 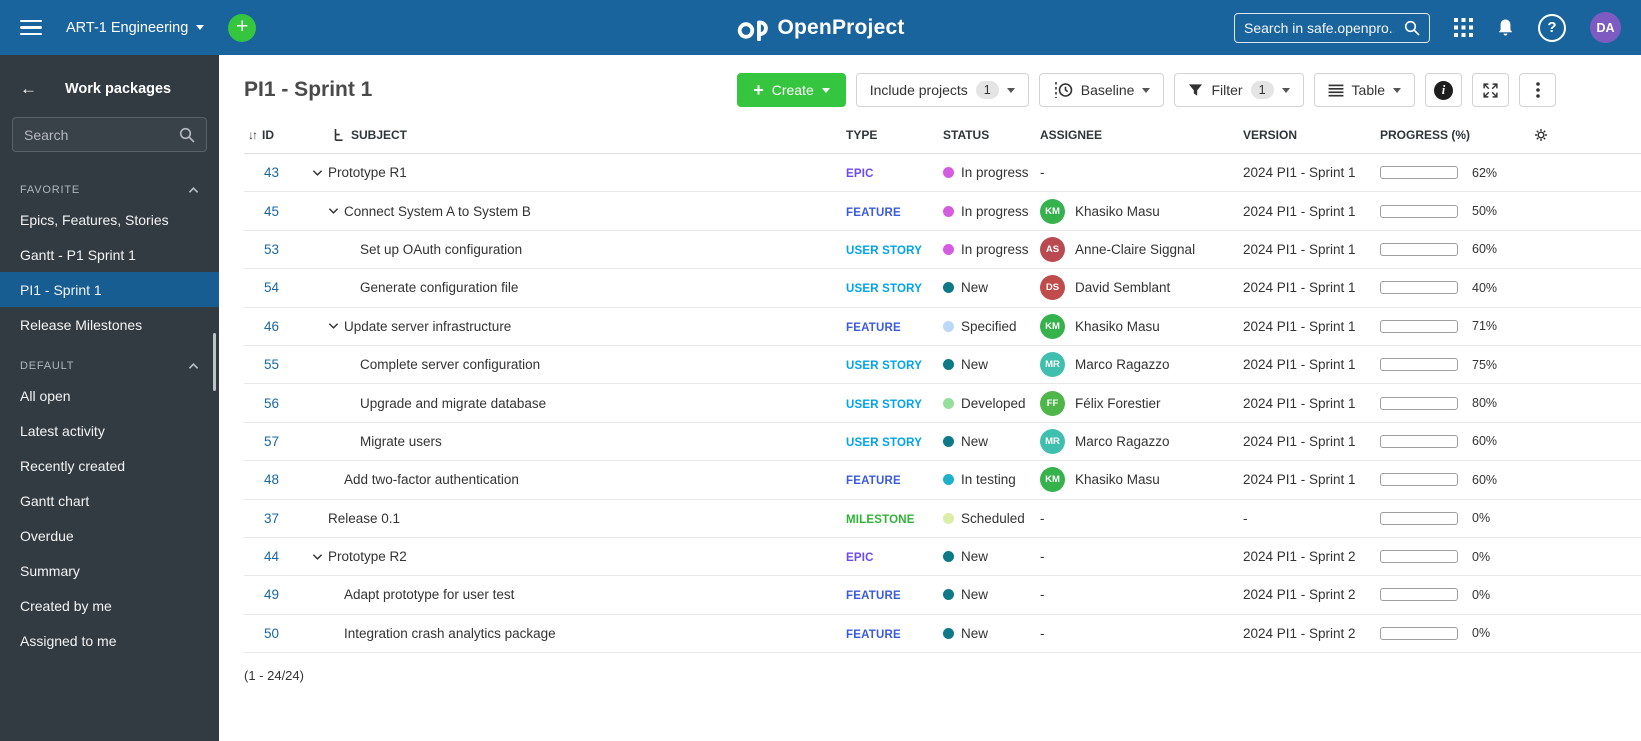 What do you see at coordinates (62, 430) in the screenshot?
I see `sidebar-item: Latest activity` at bounding box center [62, 430].